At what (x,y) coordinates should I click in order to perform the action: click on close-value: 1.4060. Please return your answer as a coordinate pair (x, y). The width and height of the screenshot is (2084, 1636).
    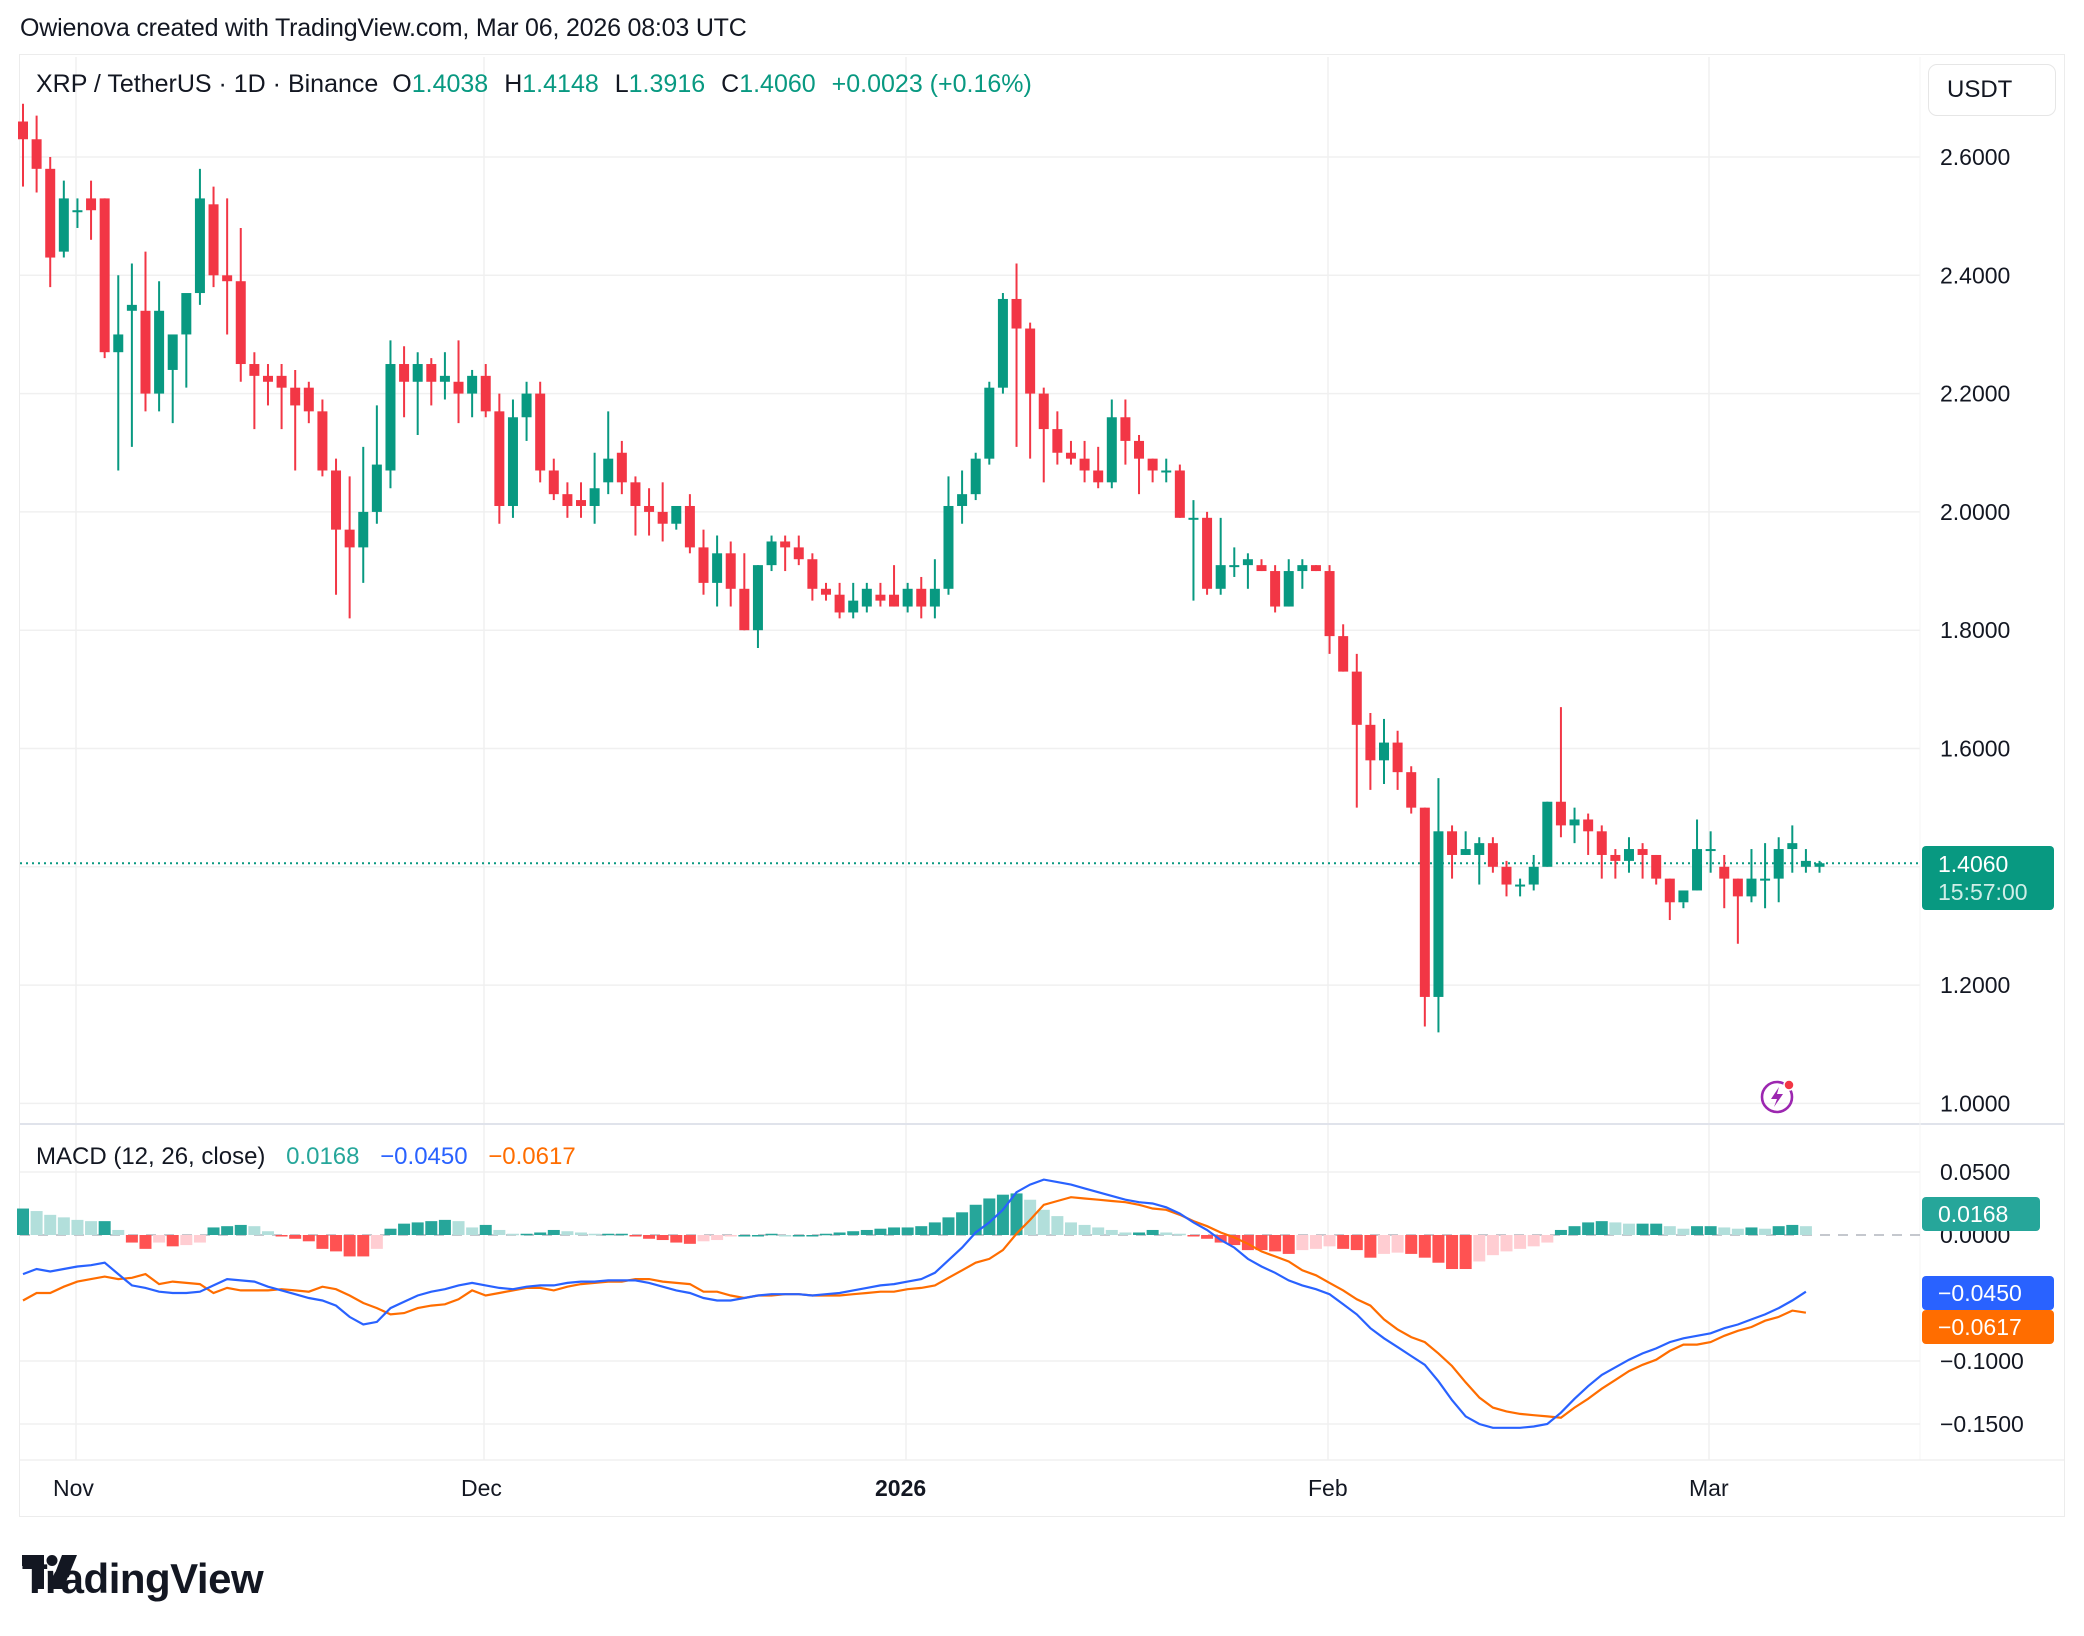
    Looking at the image, I should click on (777, 84).